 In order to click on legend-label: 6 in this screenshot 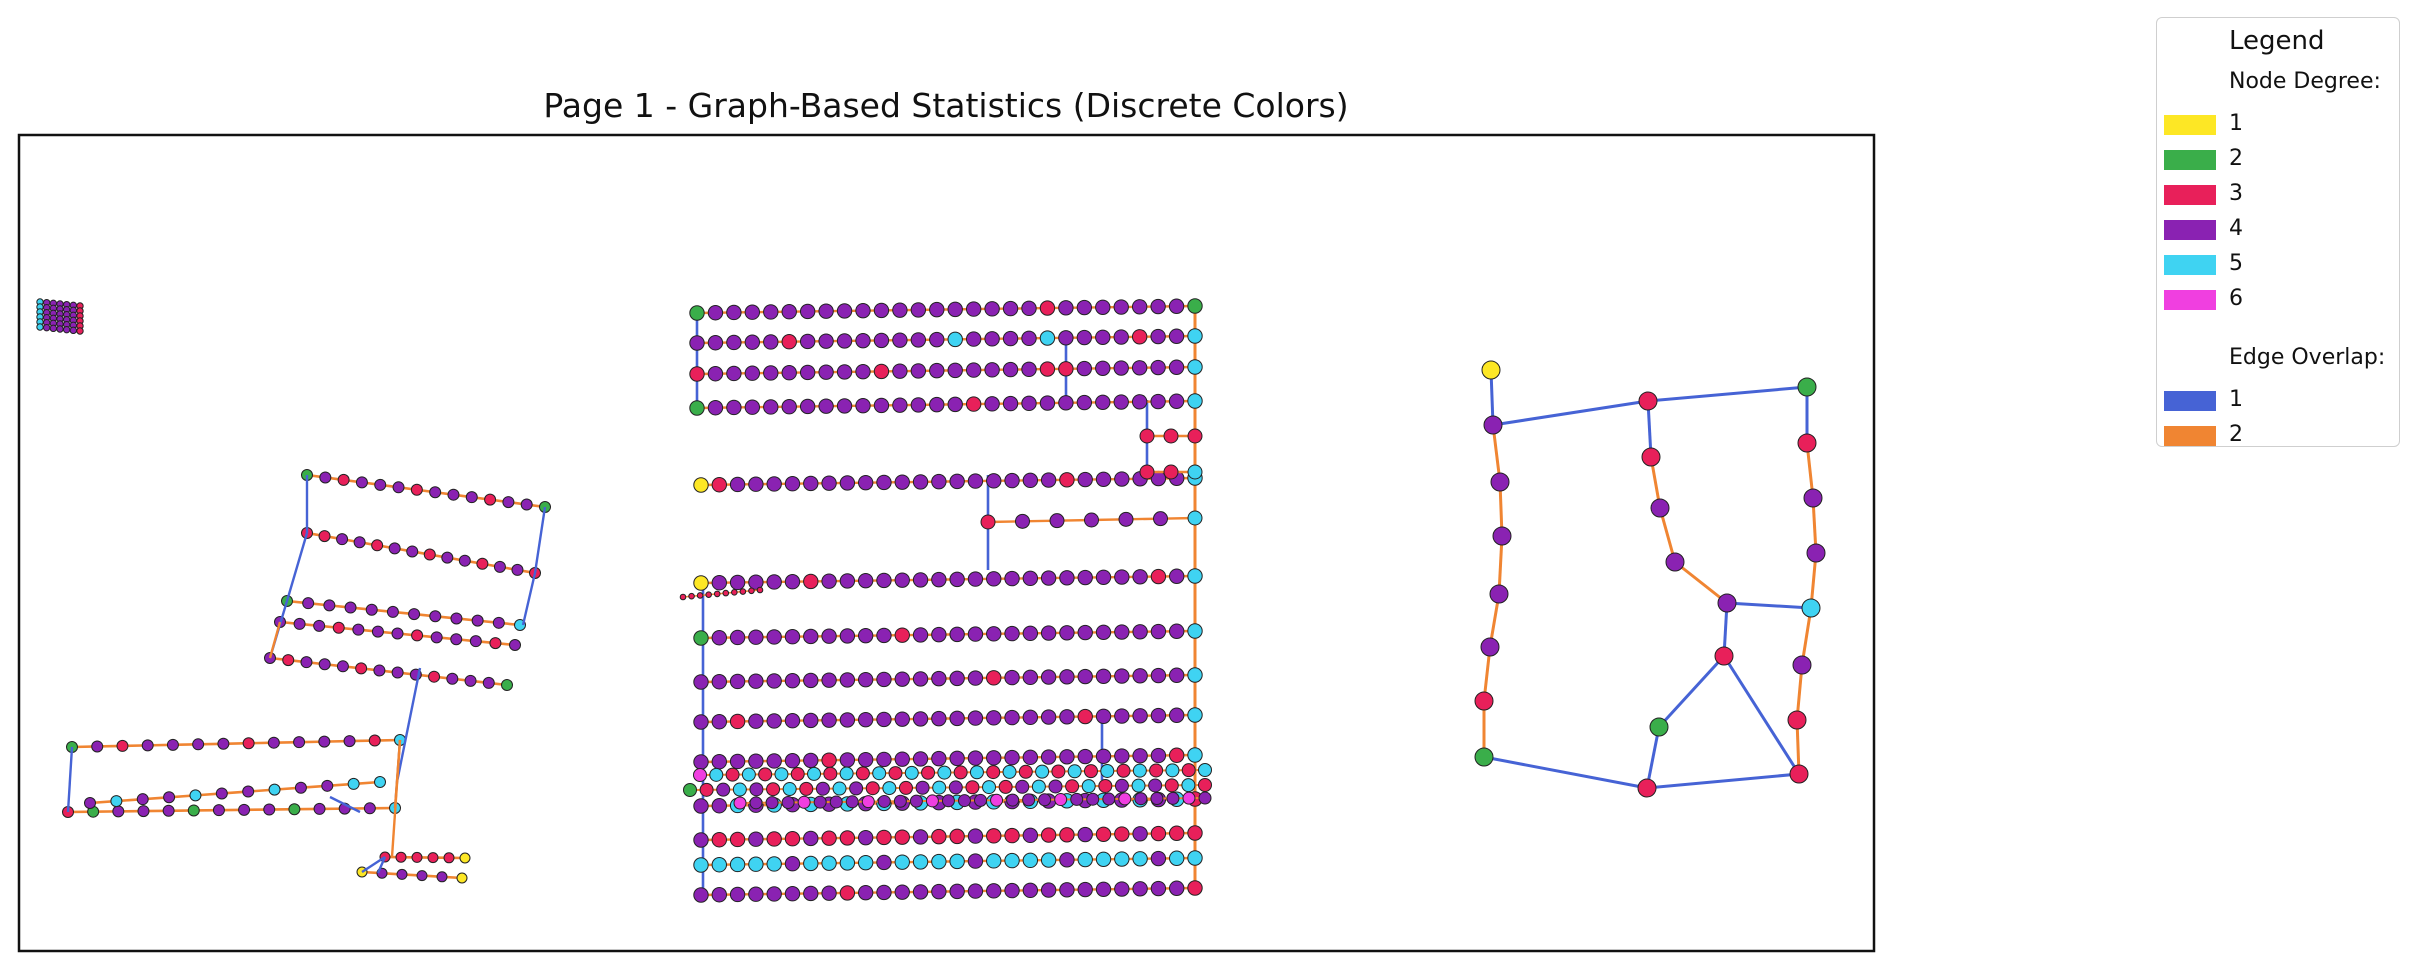, I will do `click(2236, 298)`.